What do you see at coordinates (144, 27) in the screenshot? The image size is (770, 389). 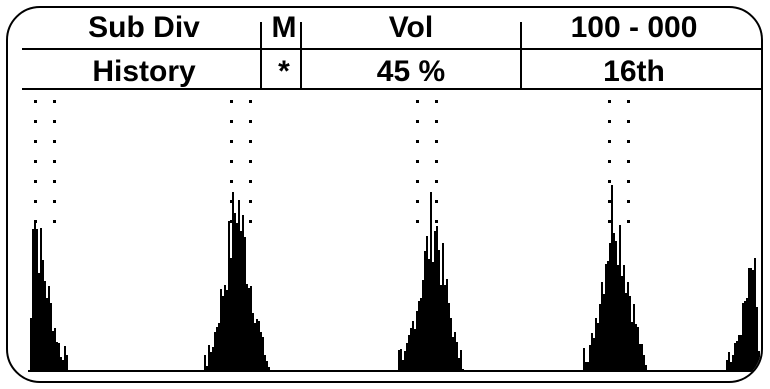 I see `sub-div-label: Sub Div` at bounding box center [144, 27].